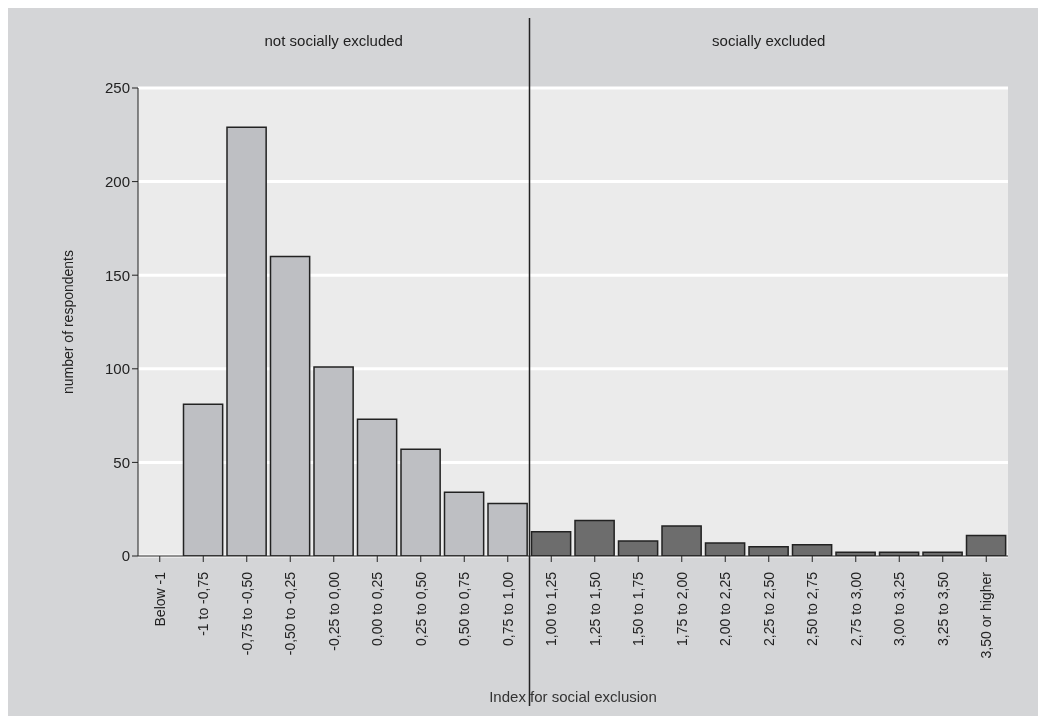 The width and height of the screenshot is (1047, 724). Describe the element at coordinates (121, 462) in the screenshot. I see `y-tick-label: 50` at that location.